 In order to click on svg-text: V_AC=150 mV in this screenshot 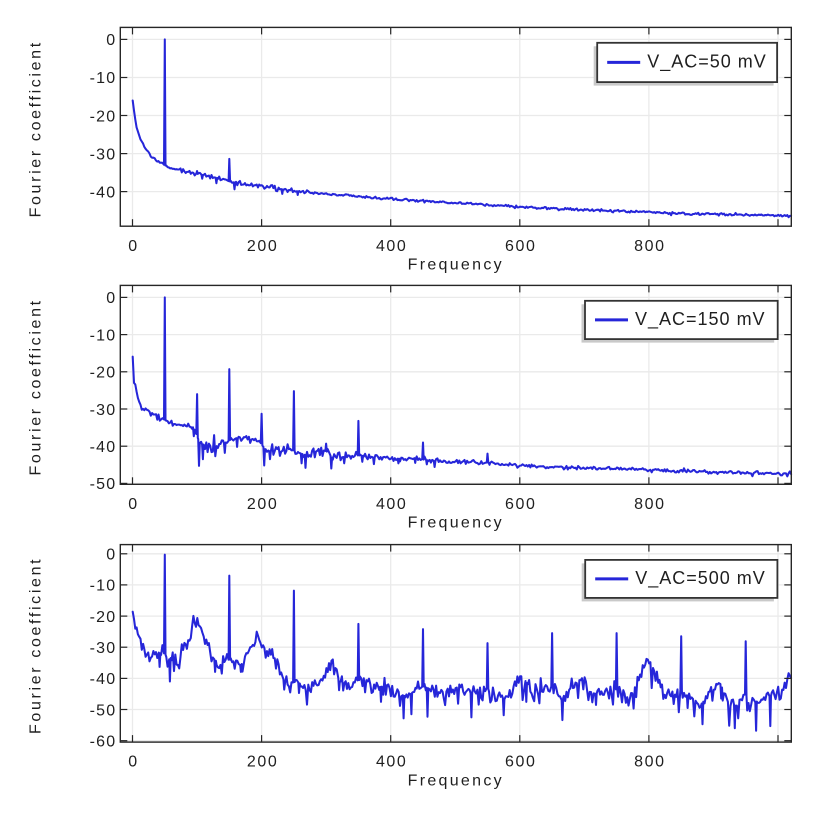, I will do `click(700, 319)`.